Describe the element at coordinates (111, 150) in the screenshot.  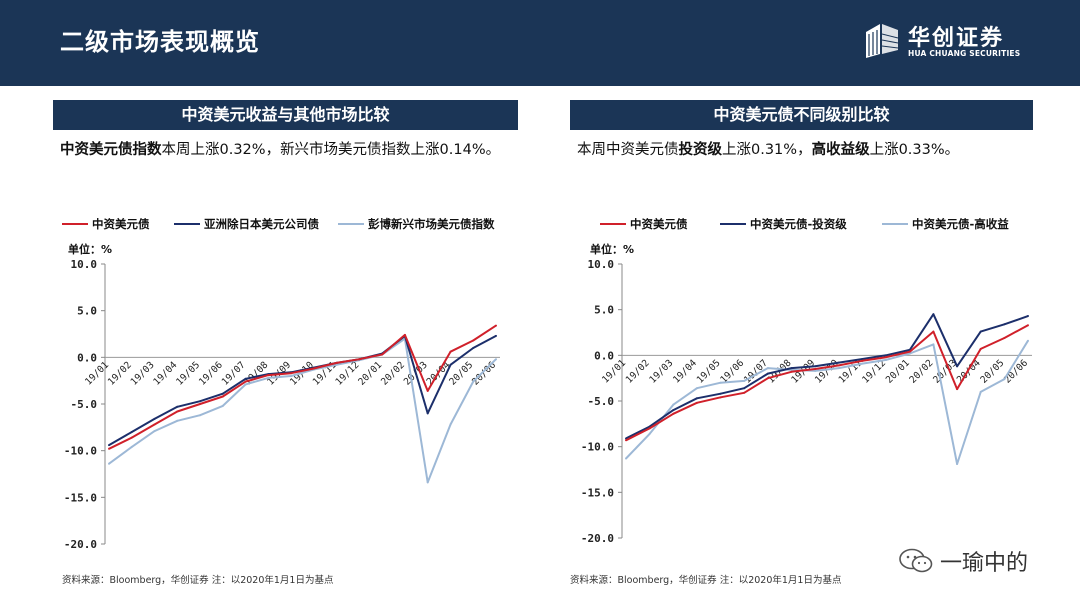
I see `left-desc-bold: 中资美元债指数` at that location.